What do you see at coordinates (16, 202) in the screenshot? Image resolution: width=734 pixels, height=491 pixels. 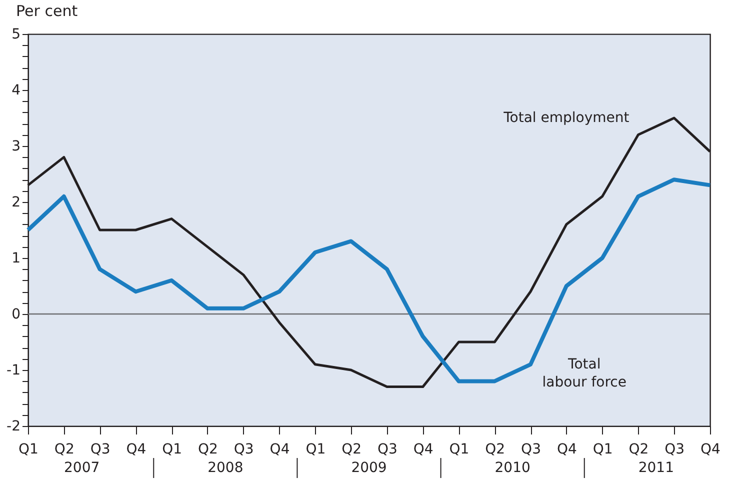 I see `y-tick-label: 2` at bounding box center [16, 202].